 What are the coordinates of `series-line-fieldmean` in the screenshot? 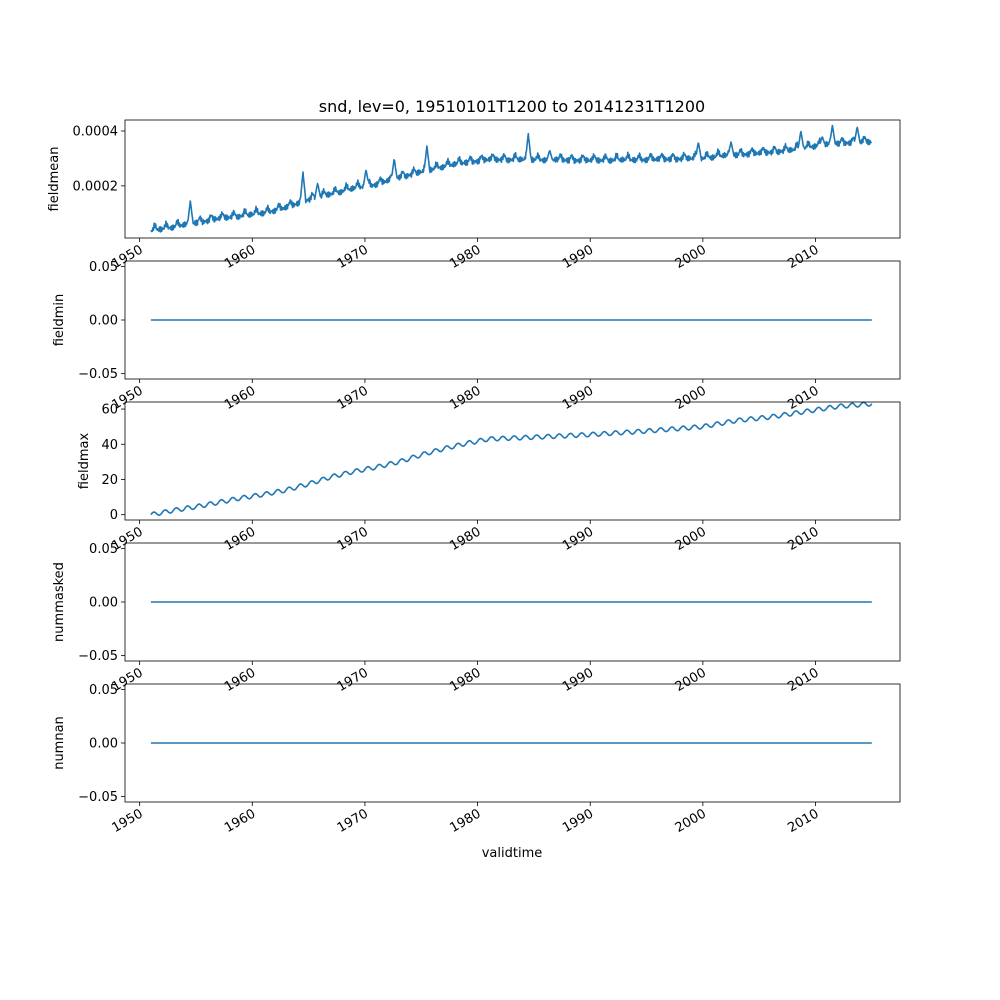 It's located at (511, 178).